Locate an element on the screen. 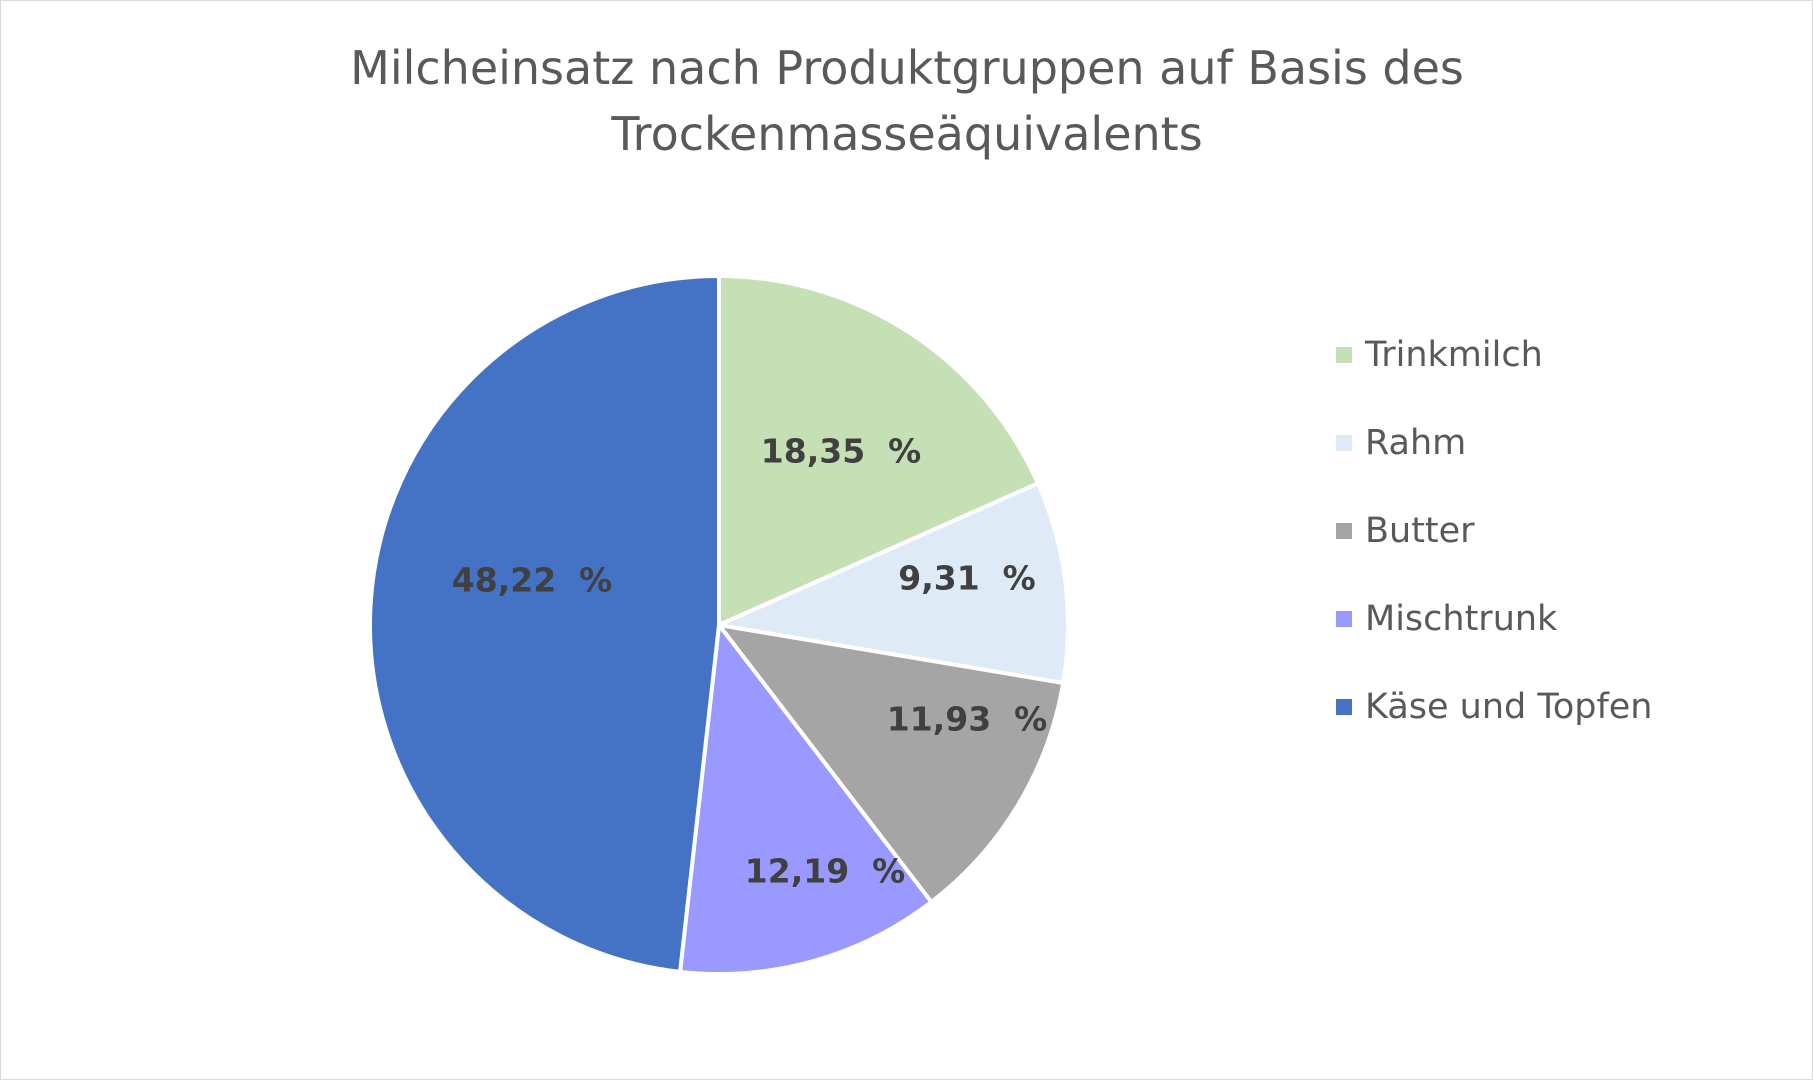  pie-slice-trinkmilch is located at coordinates (878, 450).